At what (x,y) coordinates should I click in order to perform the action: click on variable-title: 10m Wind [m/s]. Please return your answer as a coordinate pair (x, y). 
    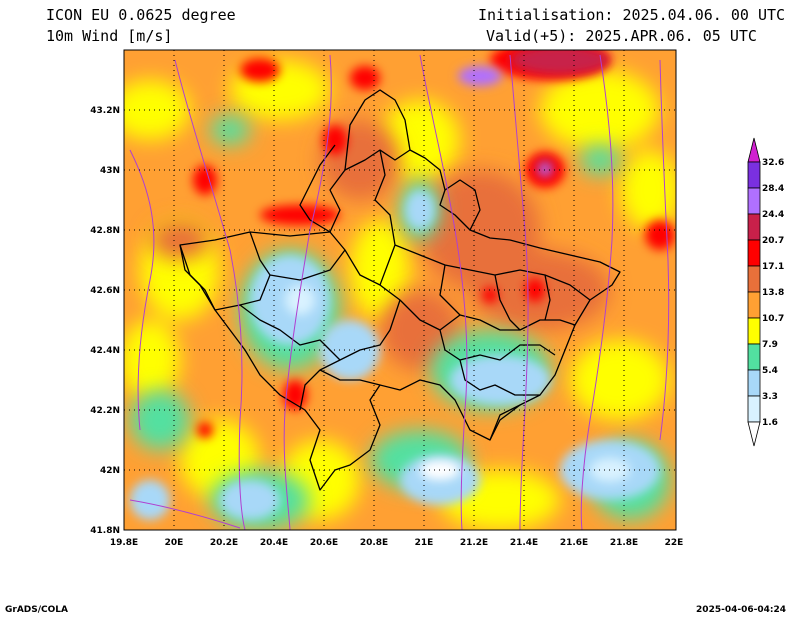
    Looking at the image, I should click on (109, 36).